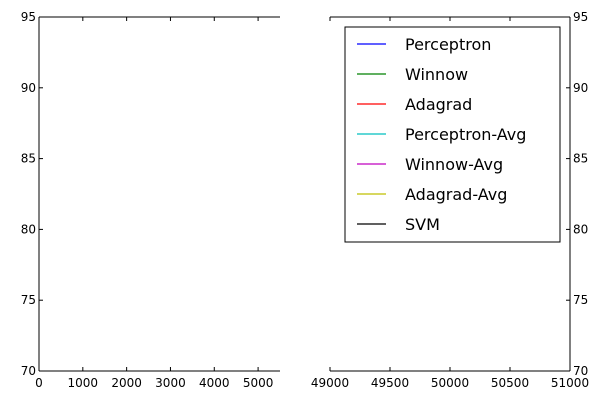 The width and height of the screenshot is (597, 394). What do you see at coordinates (465, 134) in the screenshot?
I see `legend-label: Perceptron-Avg` at bounding box center [465, 134].